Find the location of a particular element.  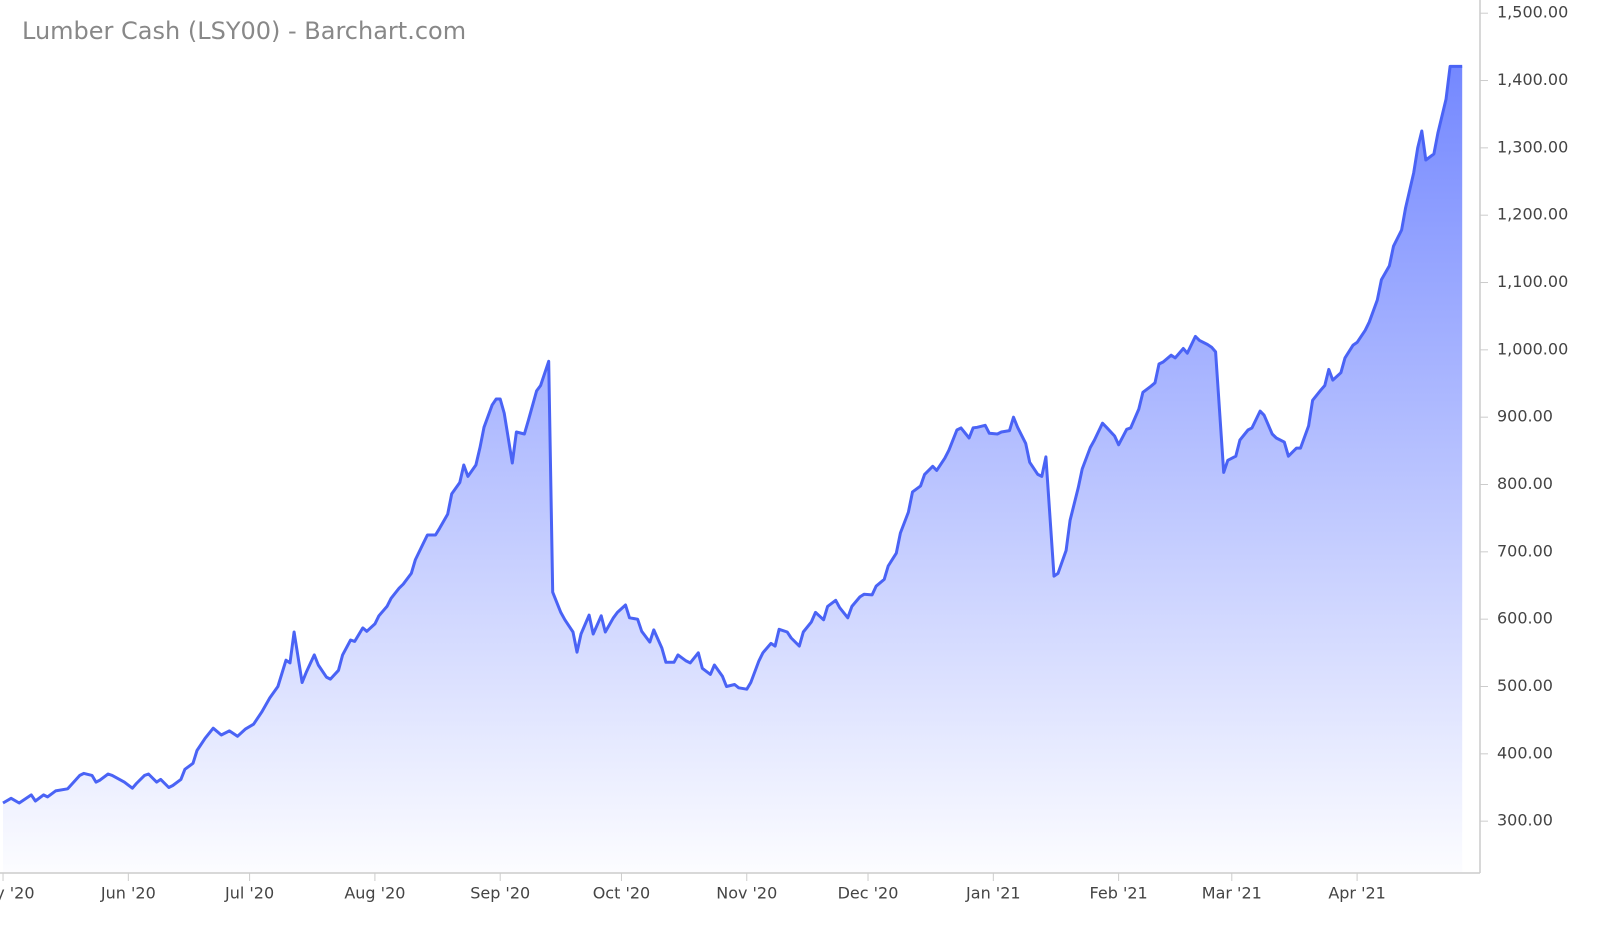

y-tick-label: 1,500.00 is located at coordinates (1532, 12).